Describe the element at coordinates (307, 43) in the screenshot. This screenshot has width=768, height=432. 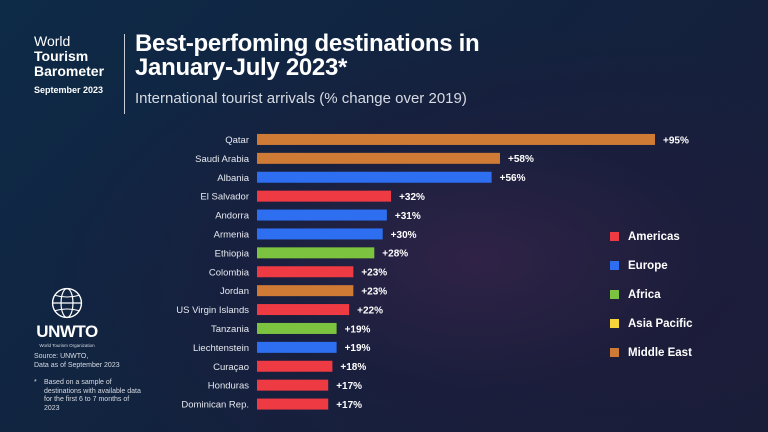
I see `chart-title-line-1: Best-perfoming destinations in` at that location.